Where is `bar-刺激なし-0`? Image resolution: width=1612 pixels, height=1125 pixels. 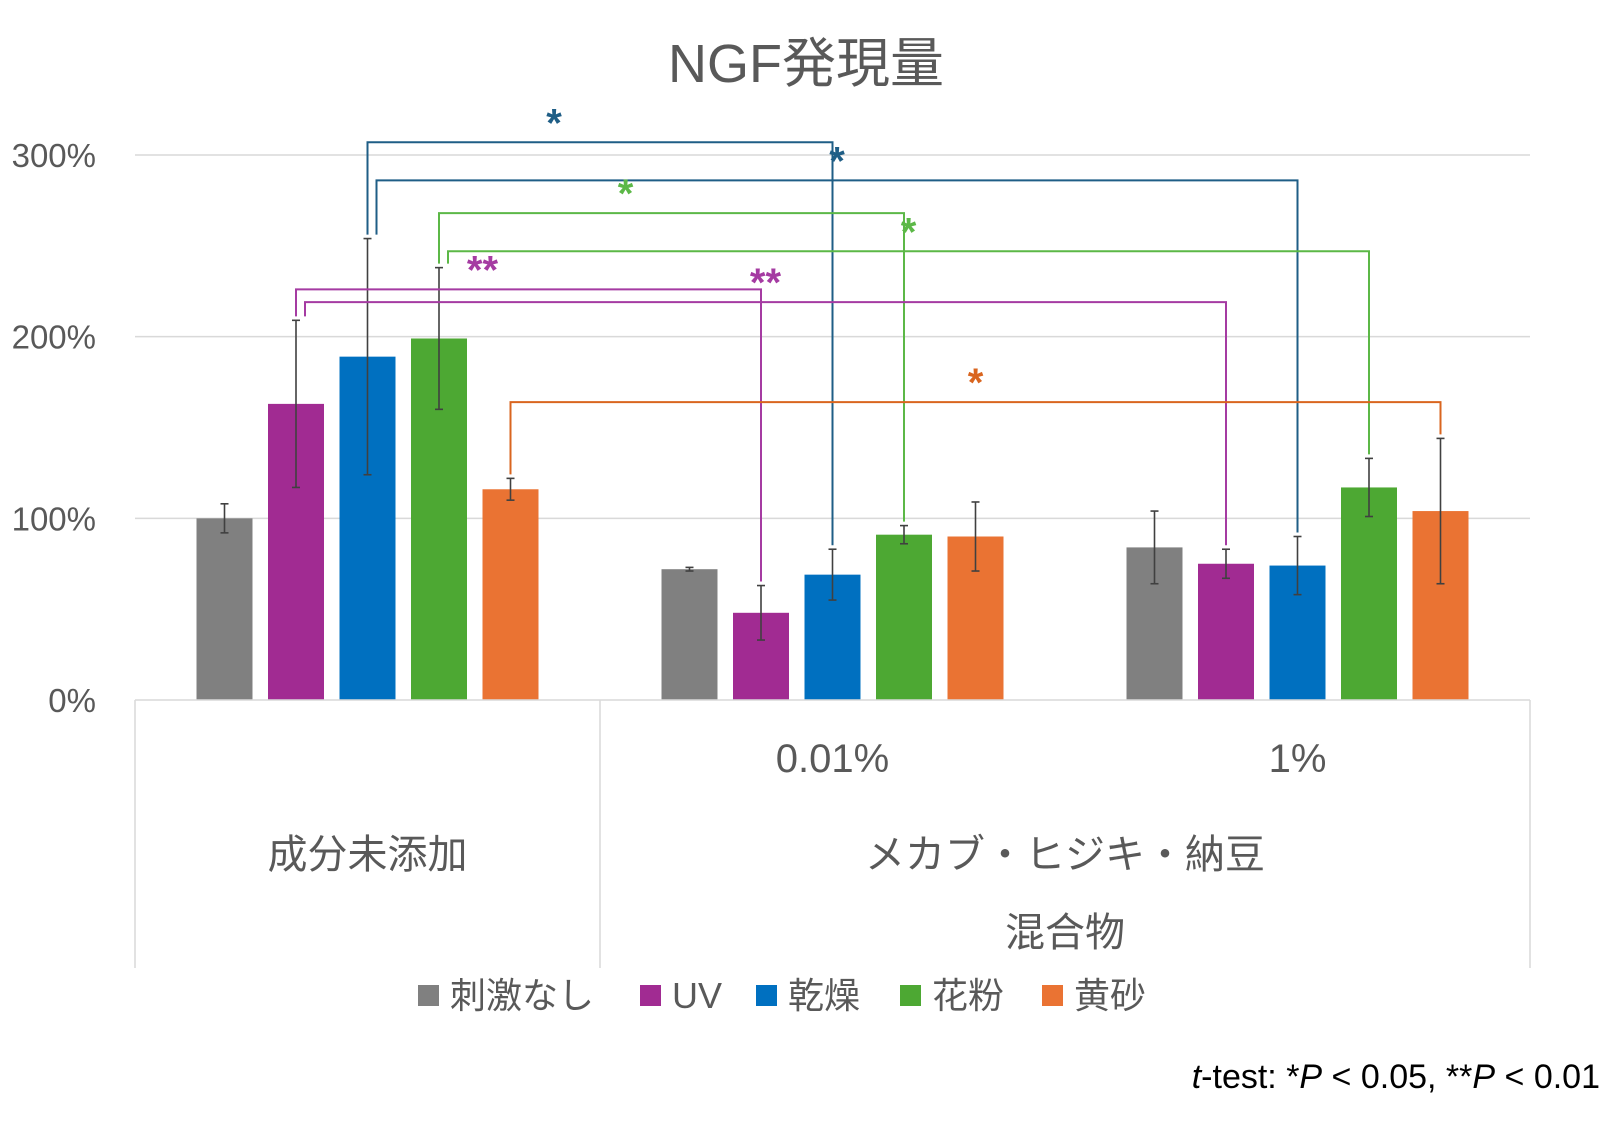 bar-刺激なし-0 is located at coordinates (224, 609).